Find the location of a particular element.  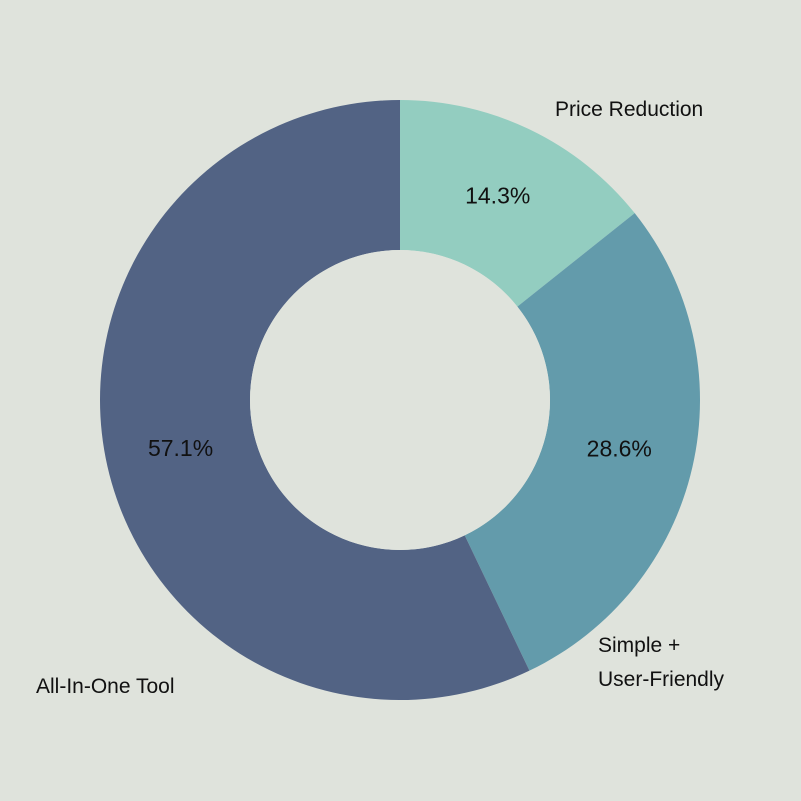

slice-category-label: All-In-One Tool is located at coordinates (105, 686).